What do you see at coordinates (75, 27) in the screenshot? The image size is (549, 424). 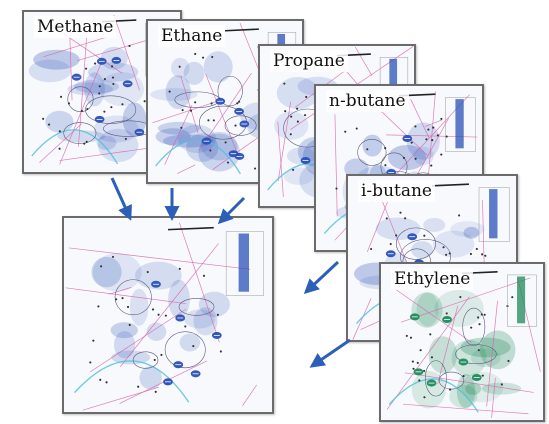 I see `panel-label-methane: Methane` at bounding box center [75, 27].